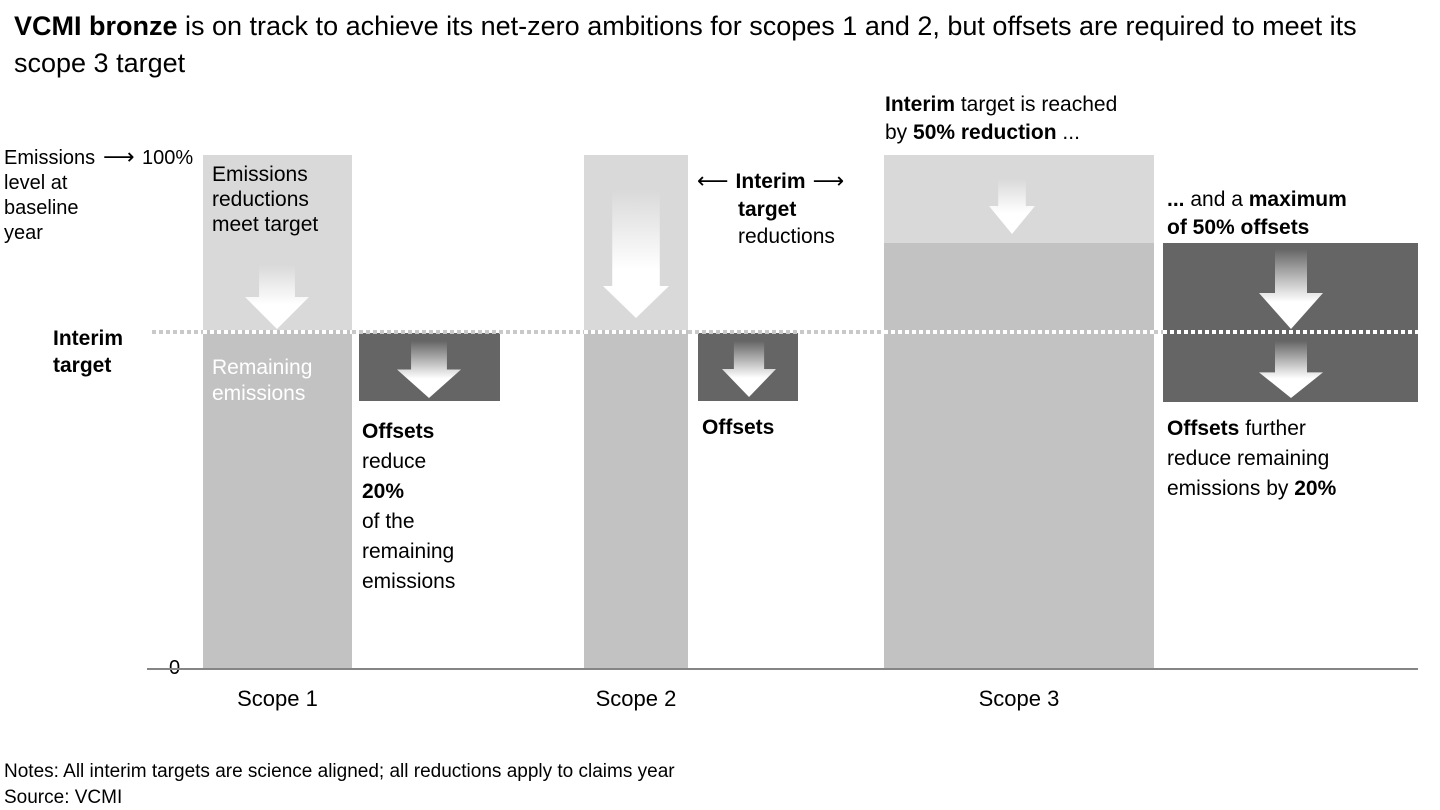 The height and width of the screenshot is (810, 1440). What do you see at coordinates (1297, 199) in the screenshot?
I see `maximum-word: maximum` at bounding box center [1297, 199].